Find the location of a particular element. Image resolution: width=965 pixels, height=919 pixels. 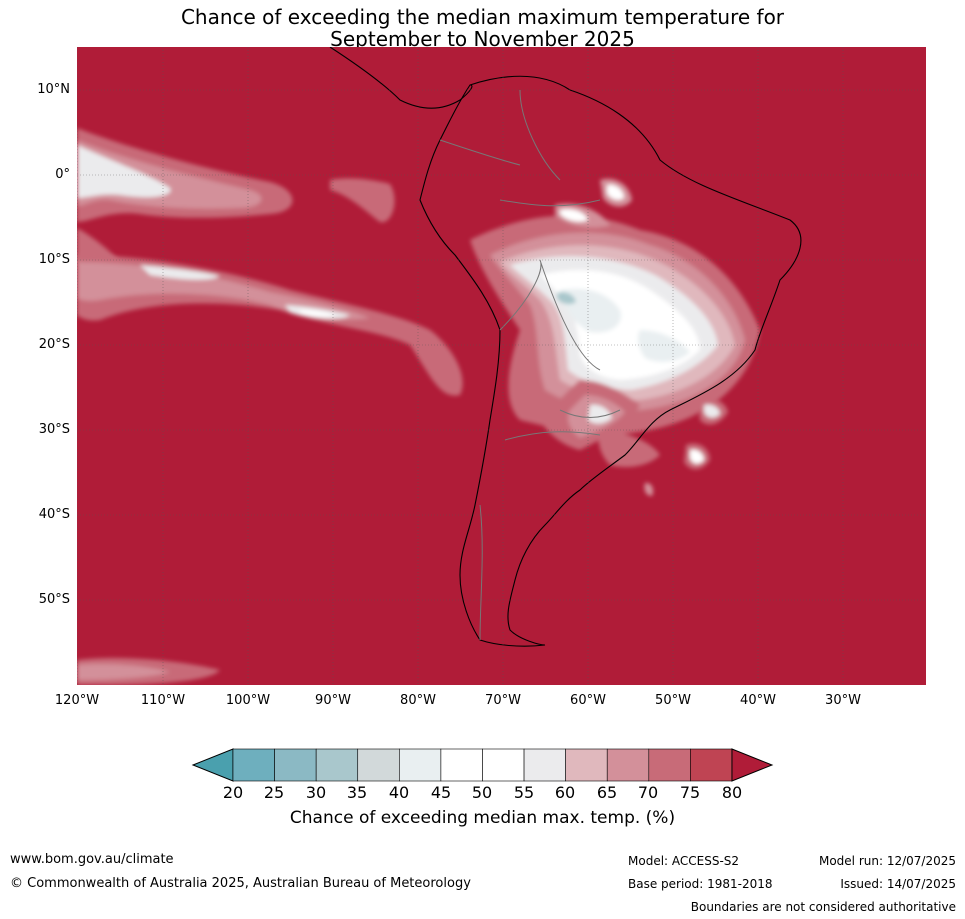

colorbar-tick: 50 is located at coordinates (482, 792).